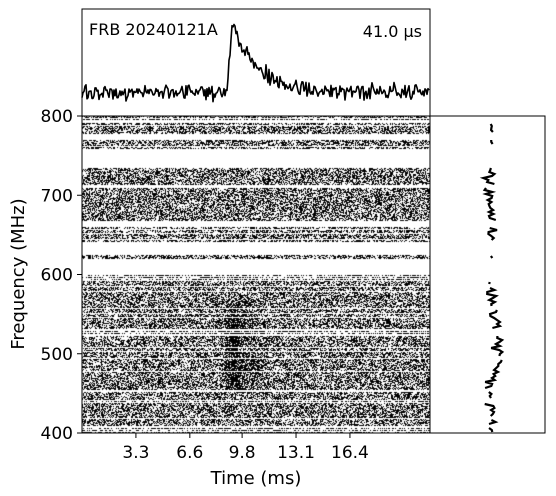 This screenshot has width=556, height=496. I want to click on timeseries-line, so click(255, 63).